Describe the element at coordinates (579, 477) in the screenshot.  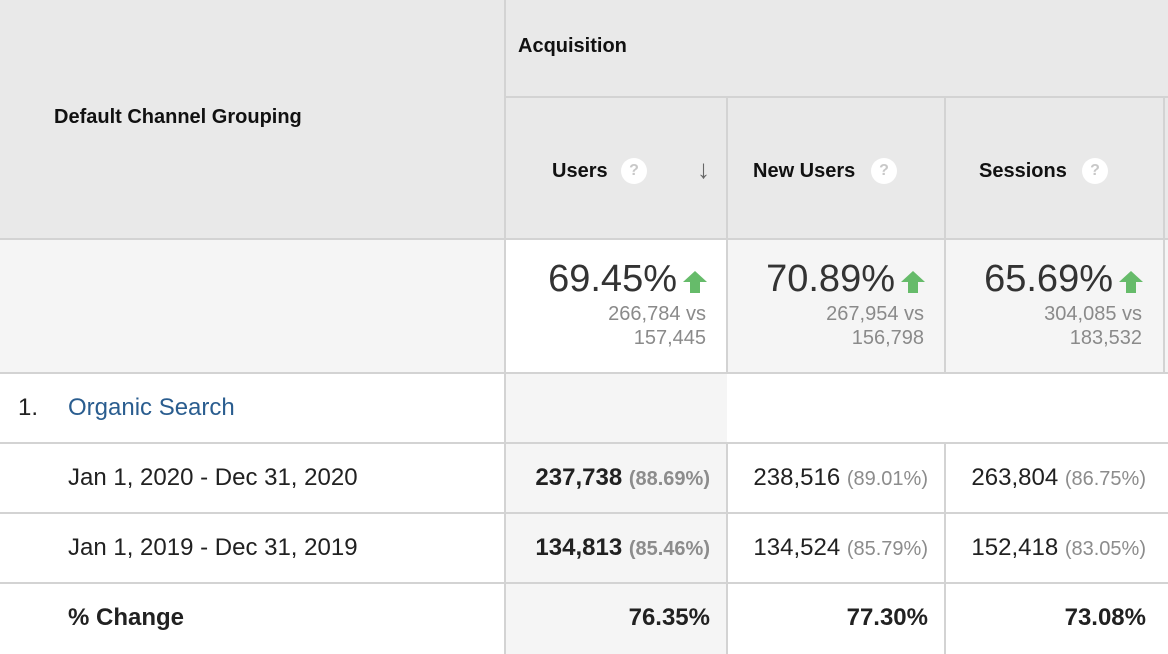
I see `users-2020-value: 237,738` at that location.